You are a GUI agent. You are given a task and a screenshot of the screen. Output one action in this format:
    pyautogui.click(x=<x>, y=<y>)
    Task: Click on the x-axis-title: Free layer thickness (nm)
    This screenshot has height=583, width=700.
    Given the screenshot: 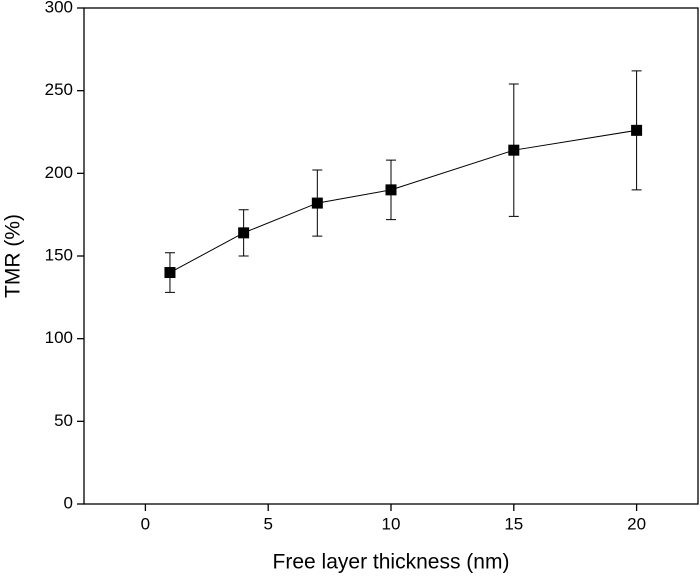 What is the action you would take?
    pyautogui.click(x=391, y=562)
    